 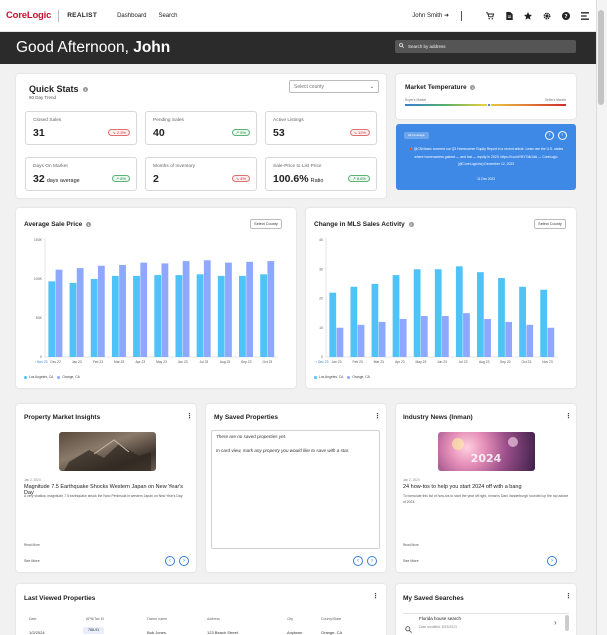 I want to click on nav-divider, so click(x=461, y=15).